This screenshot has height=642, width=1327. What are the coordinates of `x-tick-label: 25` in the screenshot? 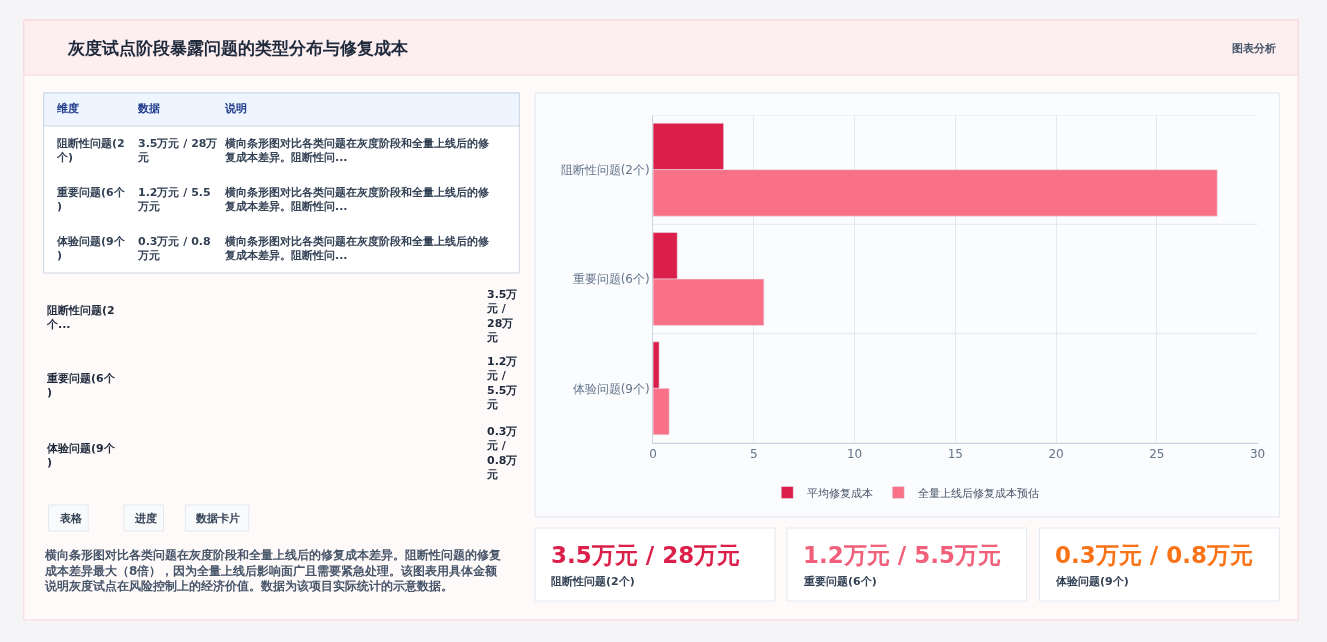 It's located at (1157, 454).